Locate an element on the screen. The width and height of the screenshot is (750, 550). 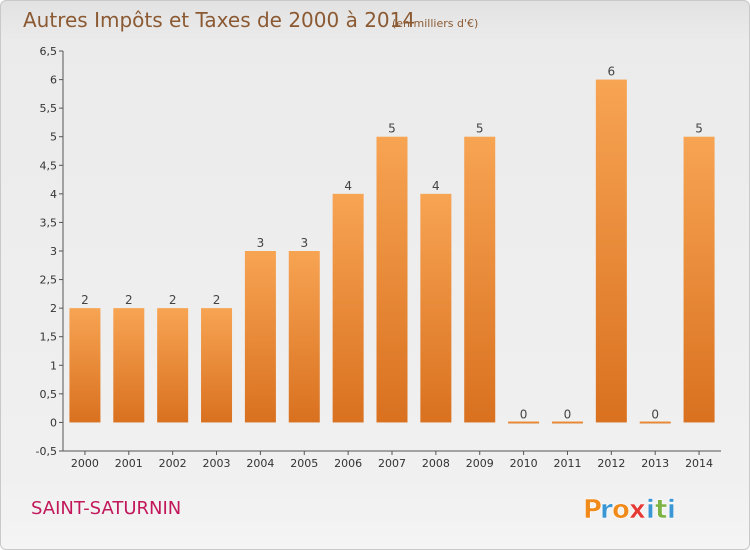
value-label-2012: 6 is located at coordinates (612, 72).